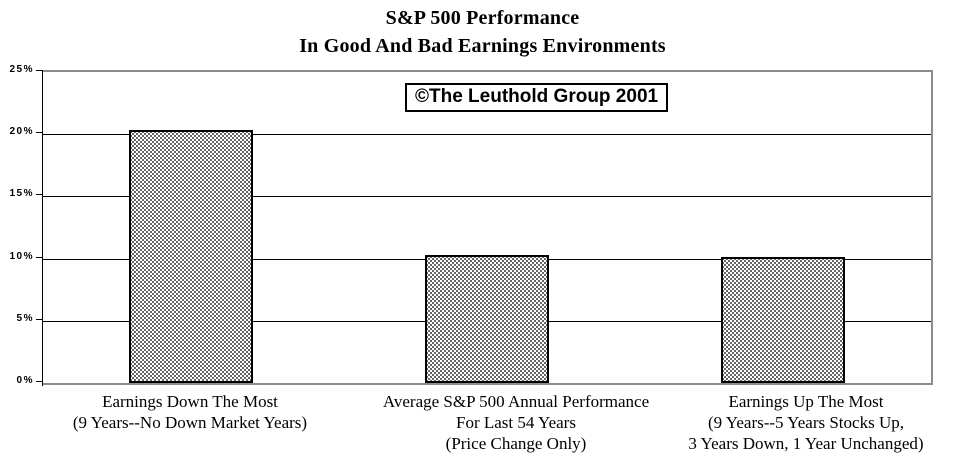  Describe the element at coordinates (21, 193) in the screenshot. I see `y-tick-label-15pct: 15%` at that location.